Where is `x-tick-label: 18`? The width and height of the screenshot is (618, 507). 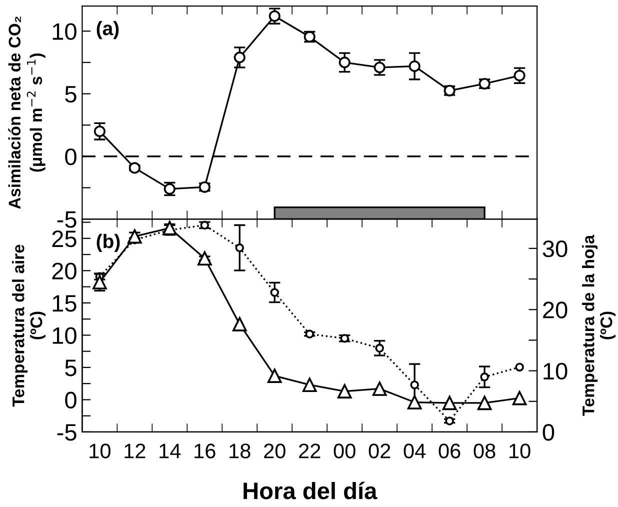 x-tick-label: 18 is located at coordinates (240, 451).